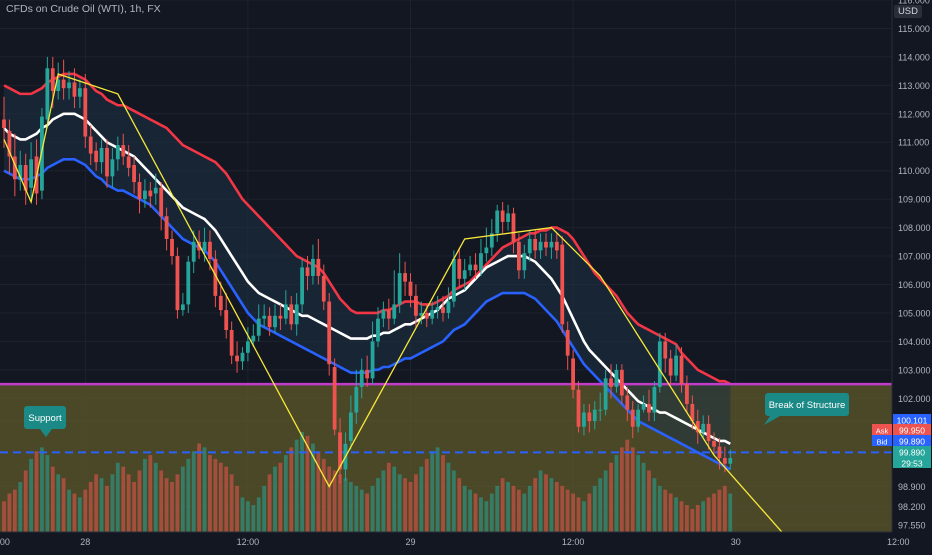  I want to click on time-tick-label: 29, so click(410, 542).